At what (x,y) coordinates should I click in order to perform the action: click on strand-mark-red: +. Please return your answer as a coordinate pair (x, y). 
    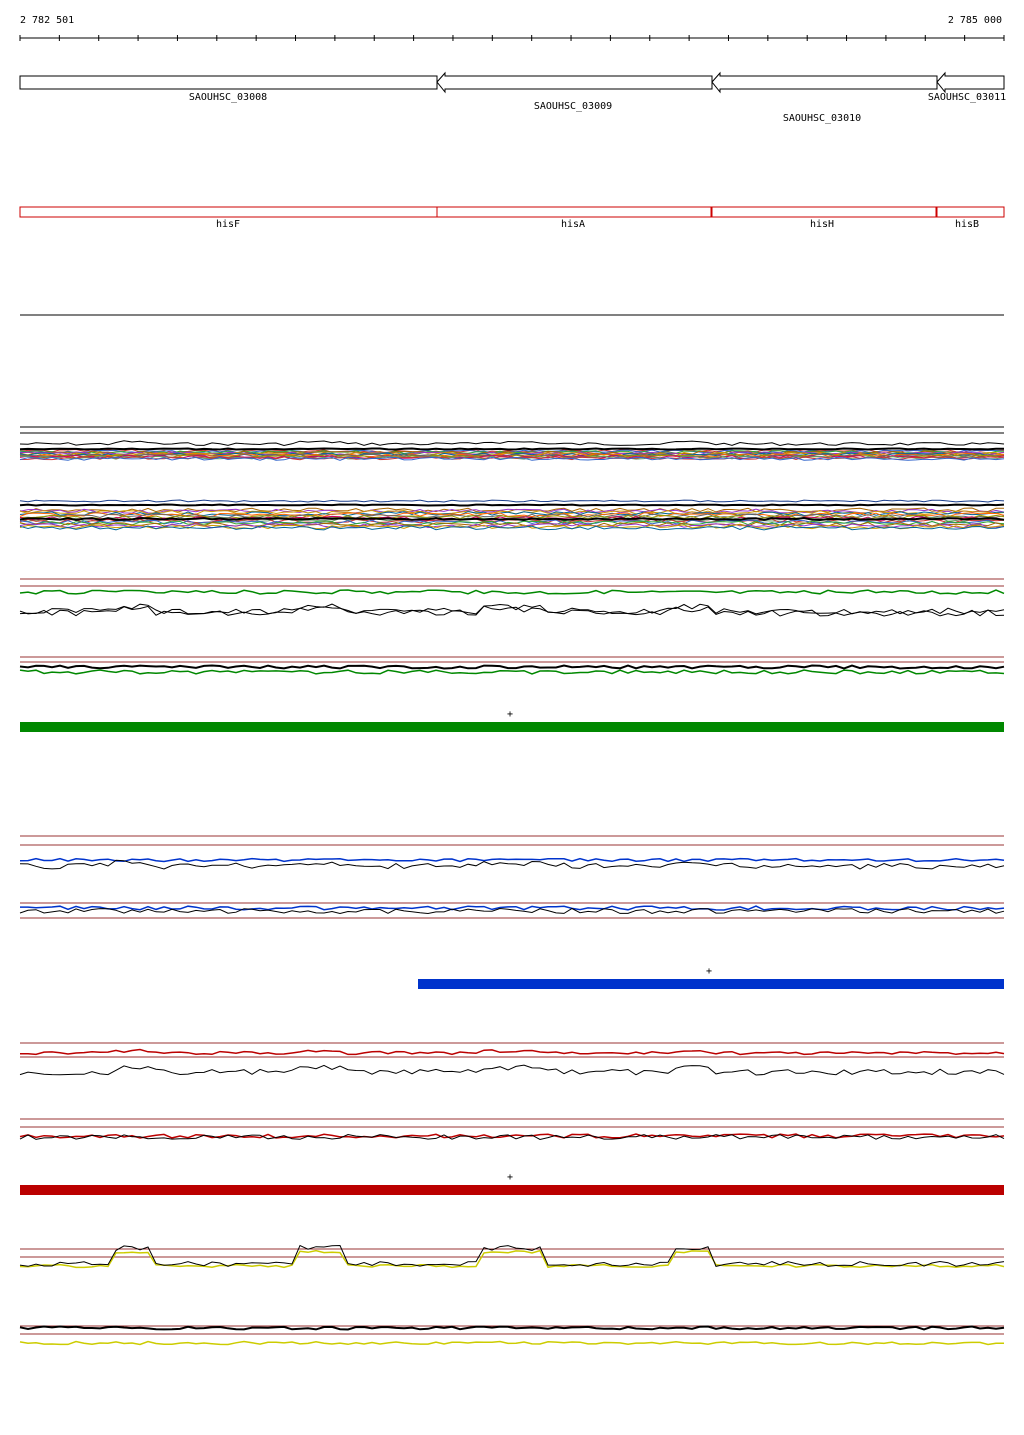
    Looking at the image, I should click on (510, 1177).